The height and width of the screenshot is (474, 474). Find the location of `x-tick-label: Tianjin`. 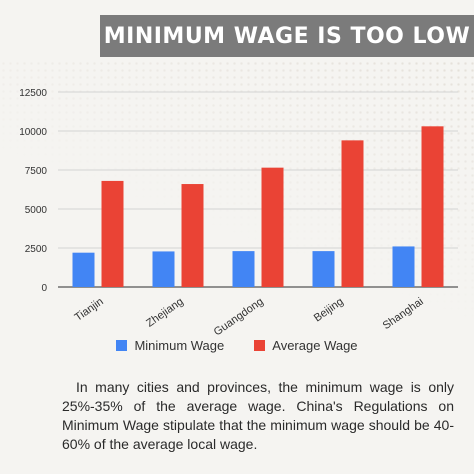

x-tick-label: Tianjin is located at coordinates (89, 310).